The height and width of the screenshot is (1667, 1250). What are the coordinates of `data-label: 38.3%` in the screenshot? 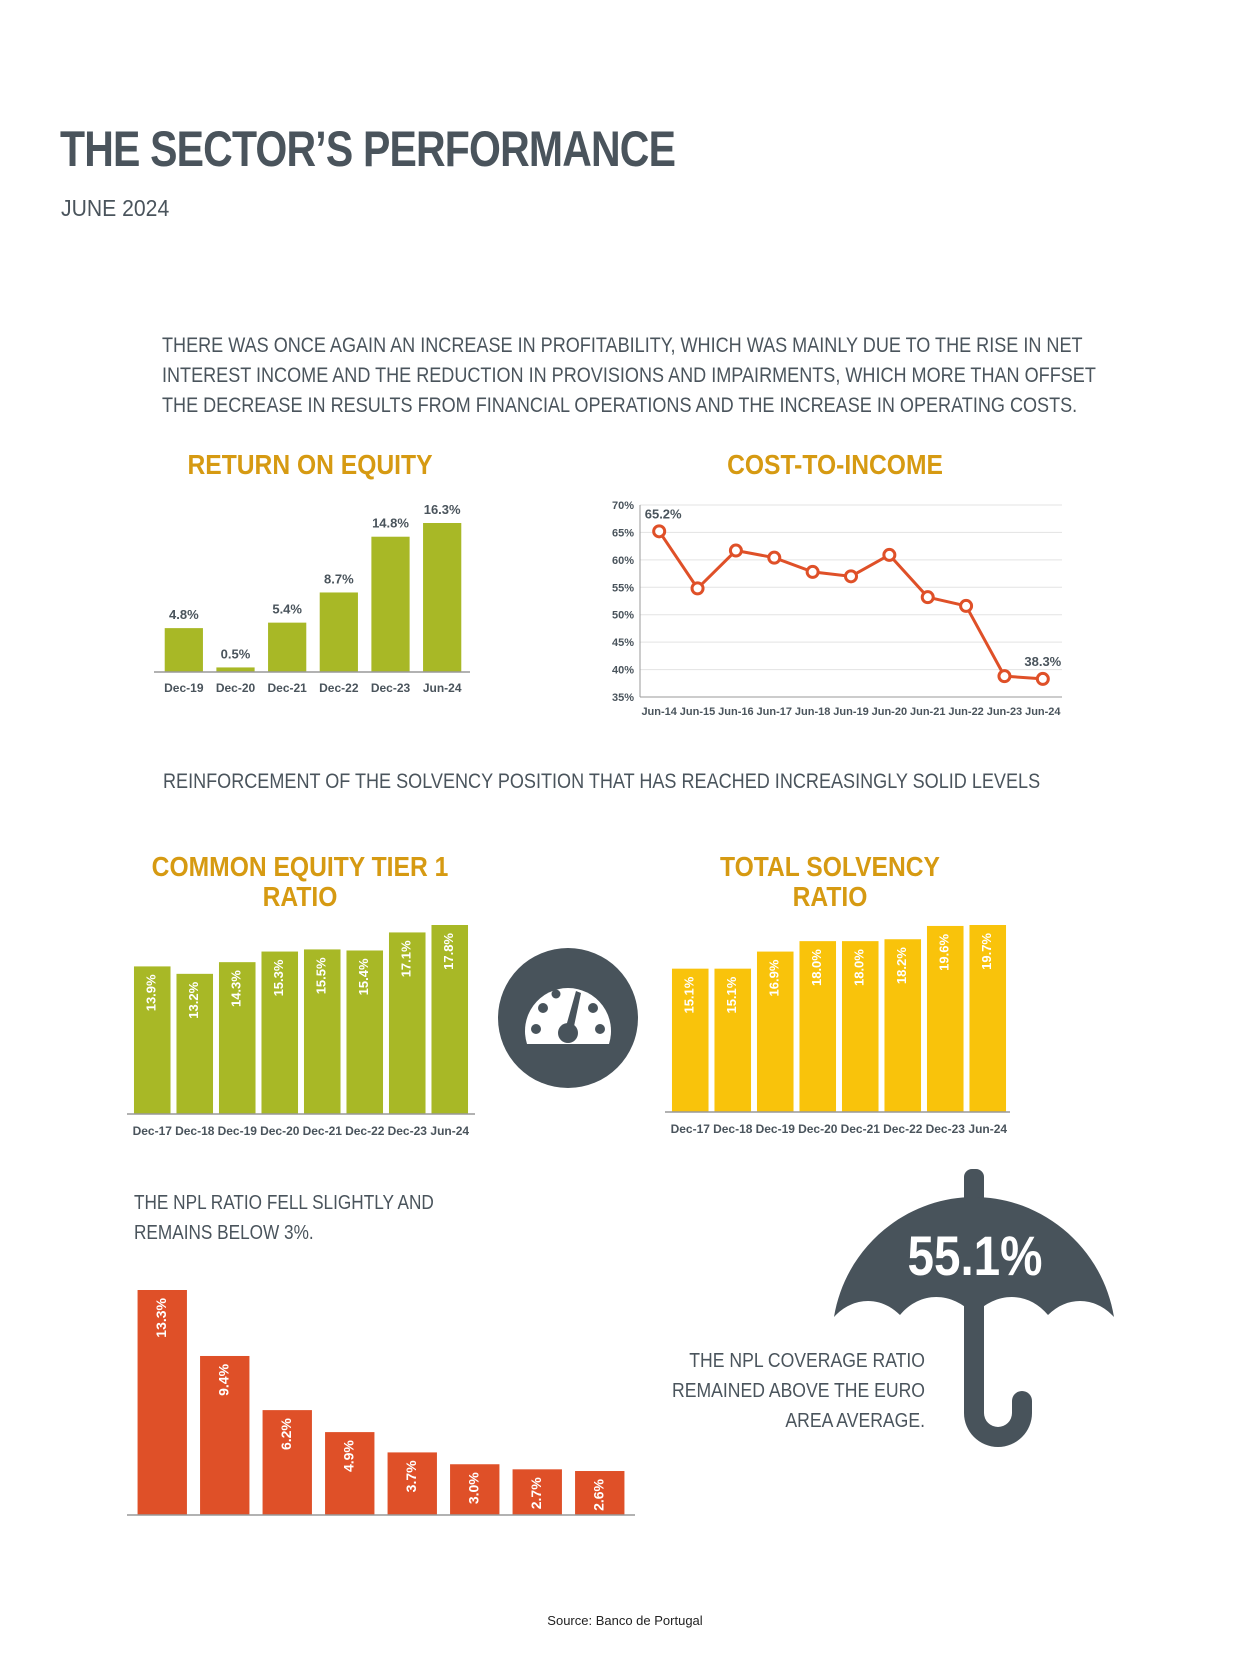 It's located at (1042, 661).